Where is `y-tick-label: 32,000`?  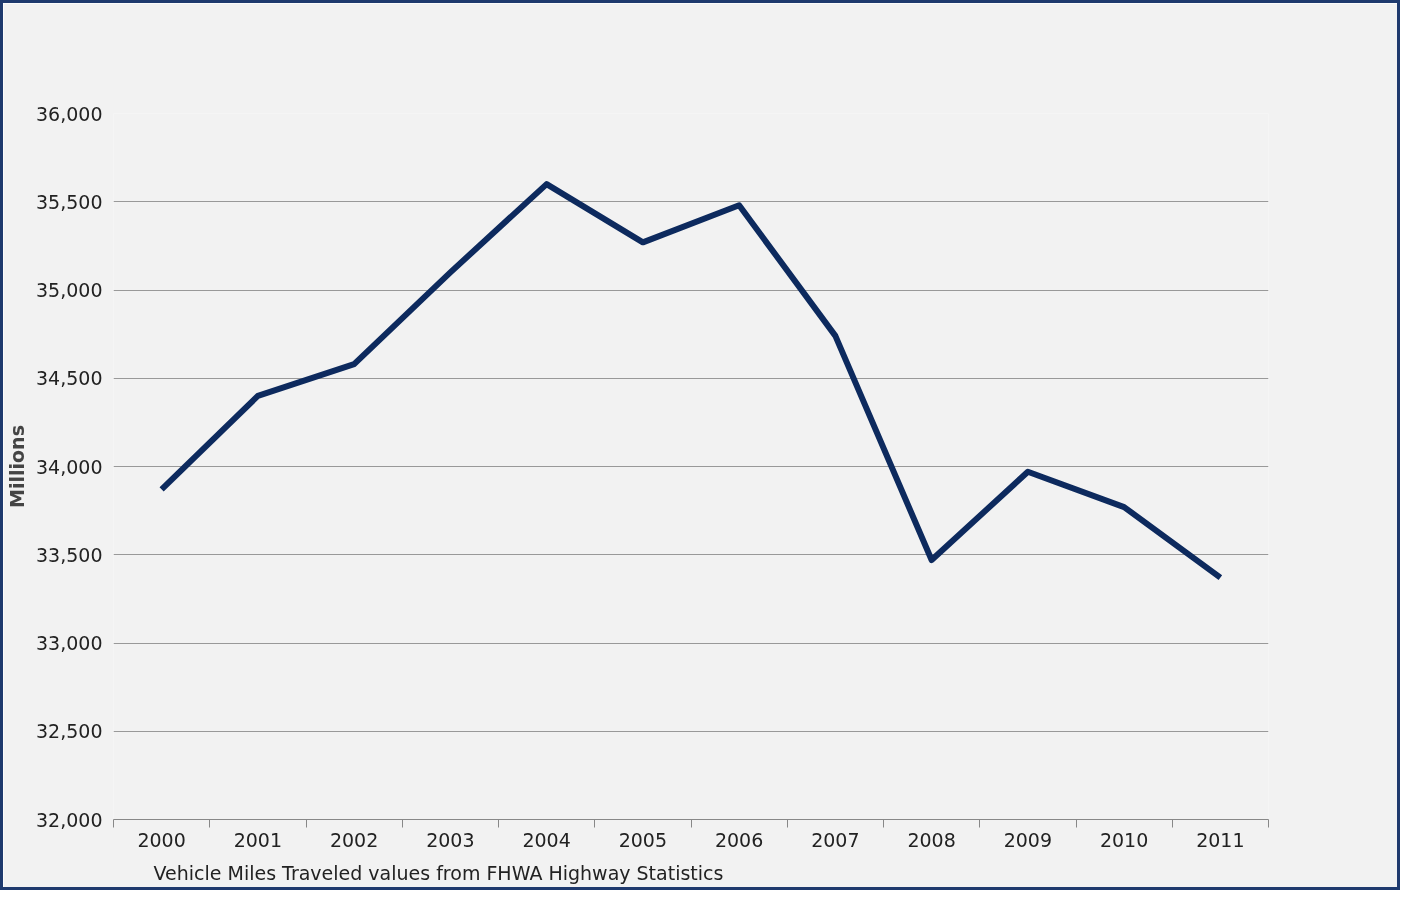
y-tick-label: 32,000 is located at coordinates (69, 819).